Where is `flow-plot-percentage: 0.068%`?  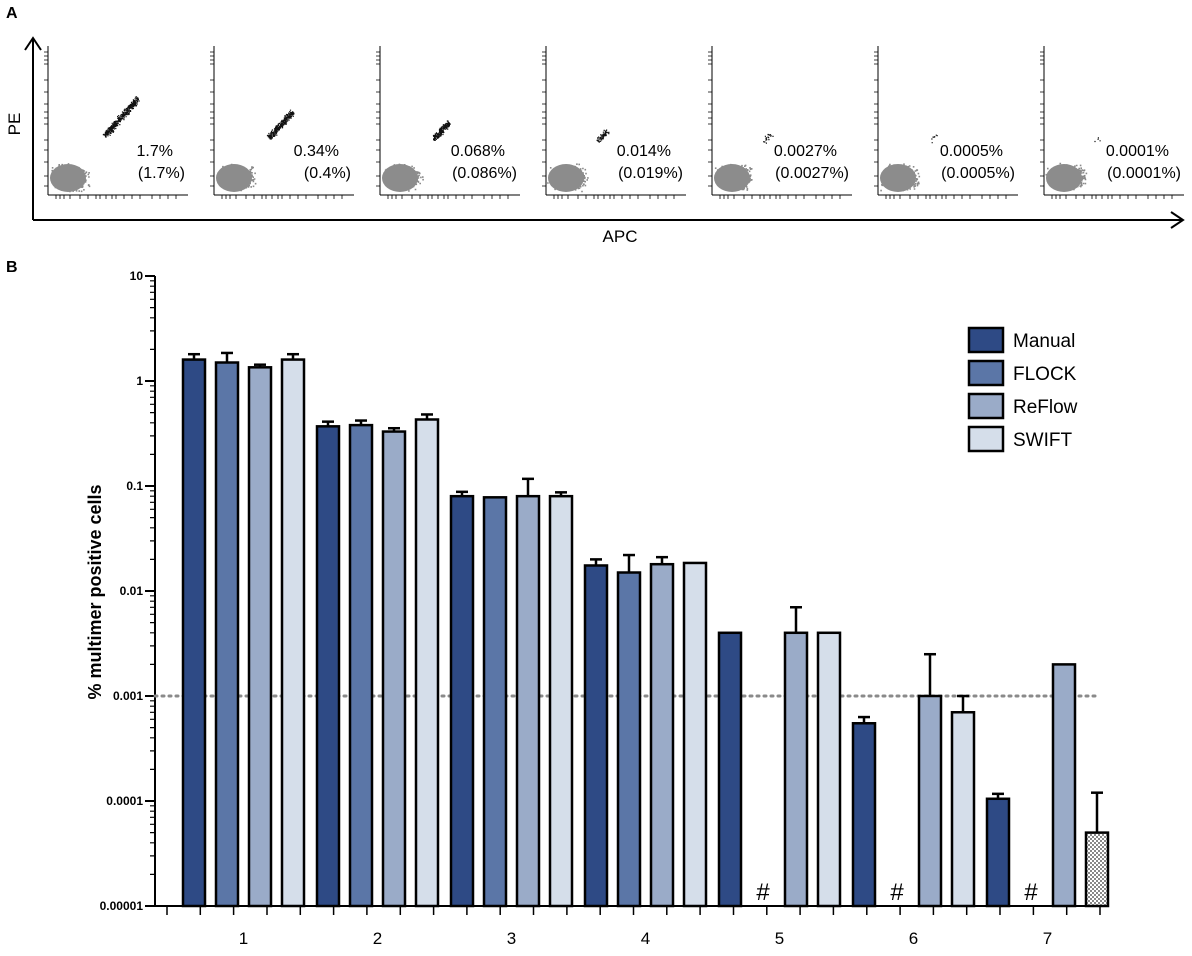
flow-plot-percentage: 0.068% is located at coordinates (478, 151).